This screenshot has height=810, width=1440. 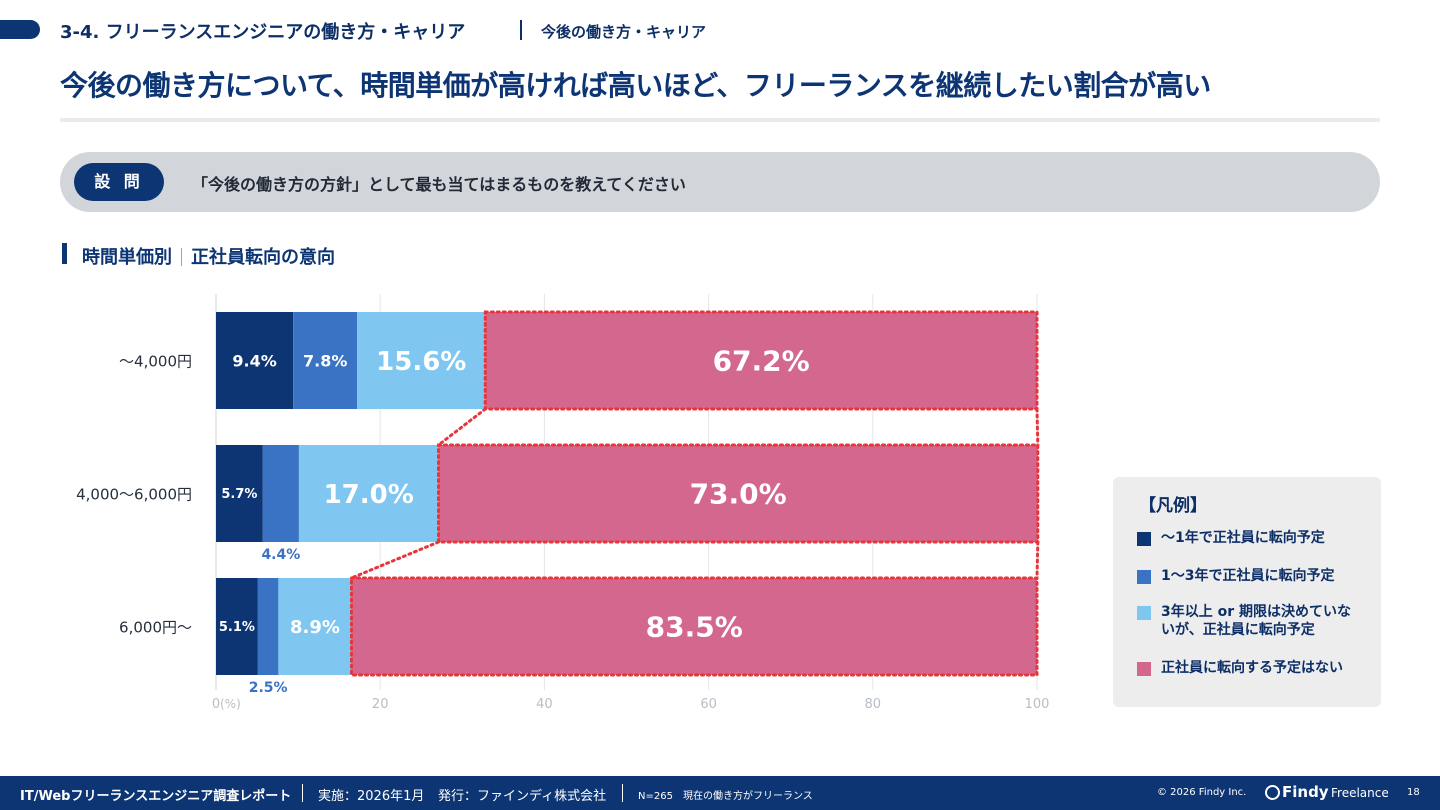 I want to click on data-label: 9.4%, so click(x=254, y=360).